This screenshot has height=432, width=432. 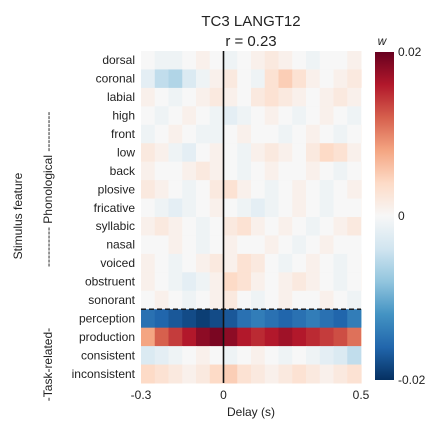 I want to click on row-label: production, so click(x=107, y=337).